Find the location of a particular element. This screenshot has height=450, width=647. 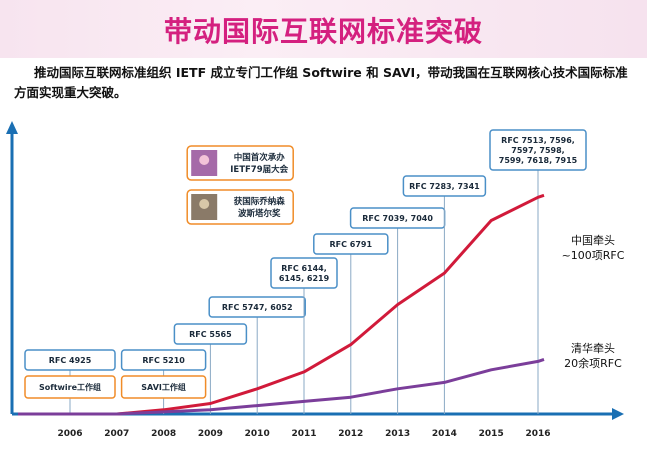

rfc-box-text: RFC 4925 is located at coordinates (70, 360).